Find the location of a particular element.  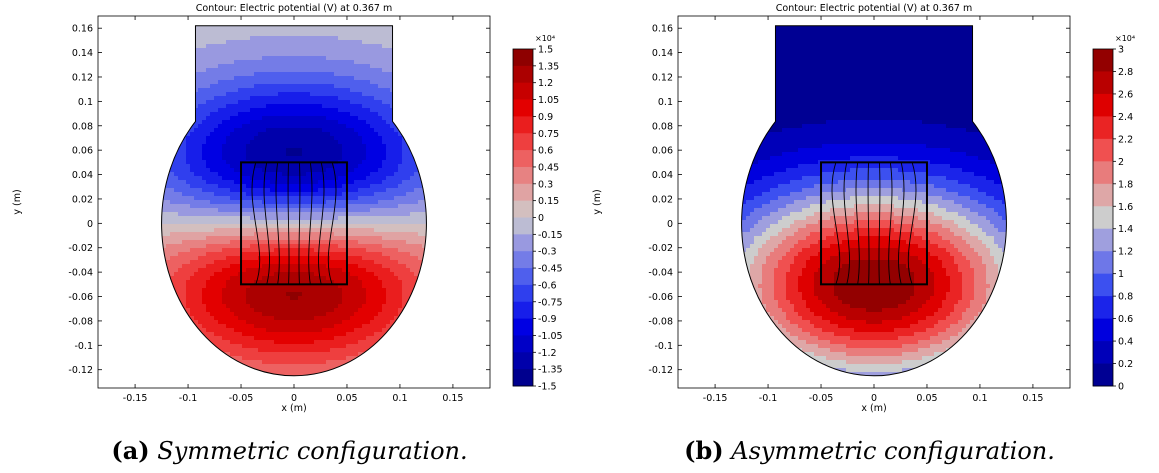

colorbar-tick-label: 2.8 is located at coordinates (1125, 72).